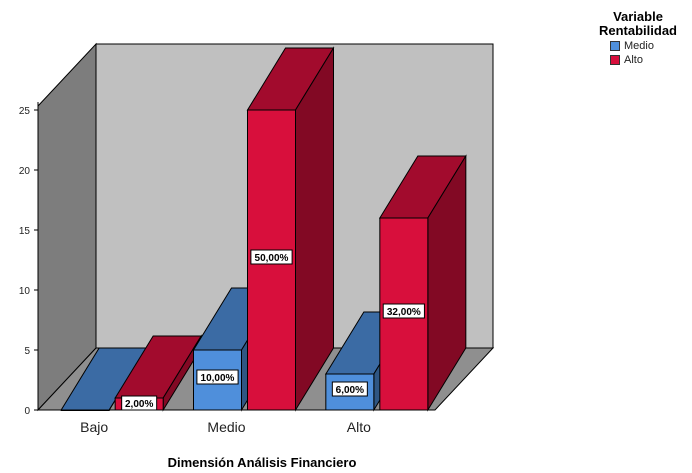 The image size is (692, 473). What do you see at coordinates (422, 283) in the screenshot?
I see `bar-alto-alto: 32,00%` at bounding box center [422, 283].